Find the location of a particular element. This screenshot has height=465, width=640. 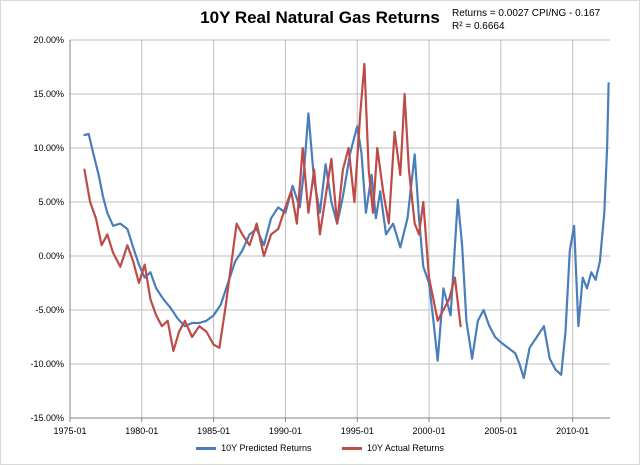

x-tick-label: 1985-01 is located at coordinates (213, 431).